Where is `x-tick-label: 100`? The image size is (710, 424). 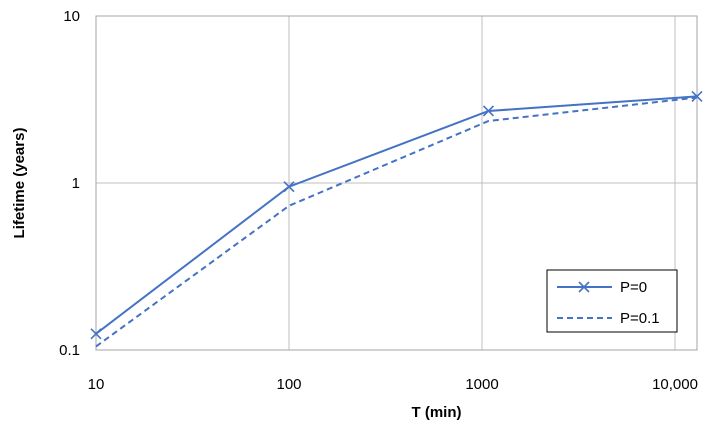
x-tick-label: 100 is located at coordinates (288, 384).